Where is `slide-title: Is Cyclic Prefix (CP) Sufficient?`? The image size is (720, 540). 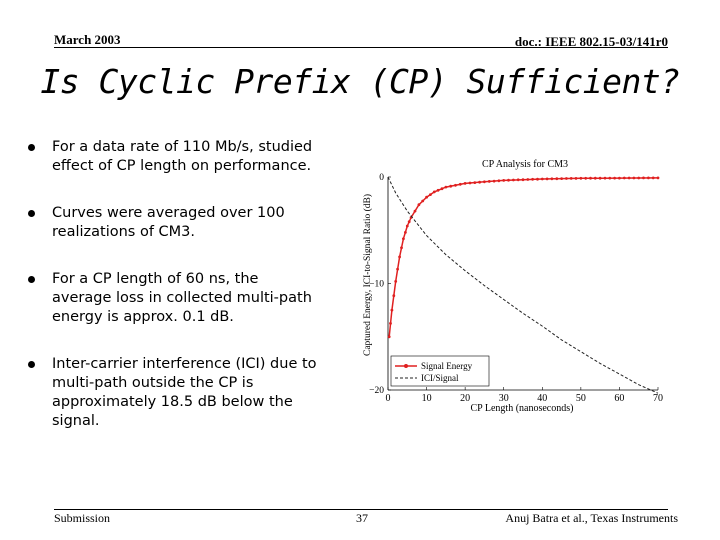
slide-title: Is Cyclic Prefix (CP) Sufficient? is located at coordinates (360, 81).